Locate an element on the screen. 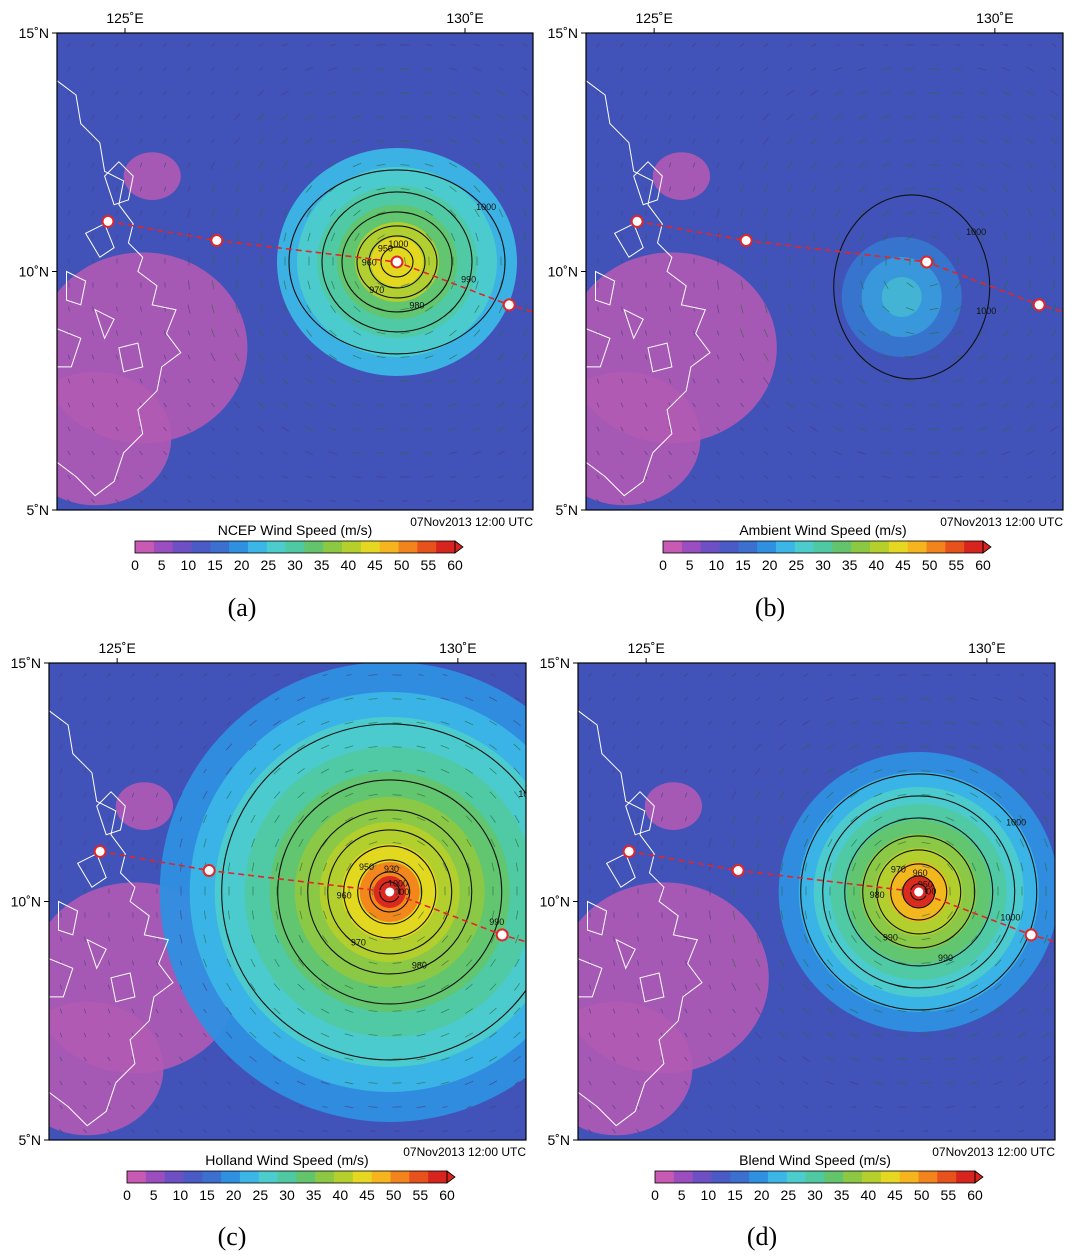  colorbar-label: Blend Wind Speed (m/s) is located at coordinates (815, 1160).